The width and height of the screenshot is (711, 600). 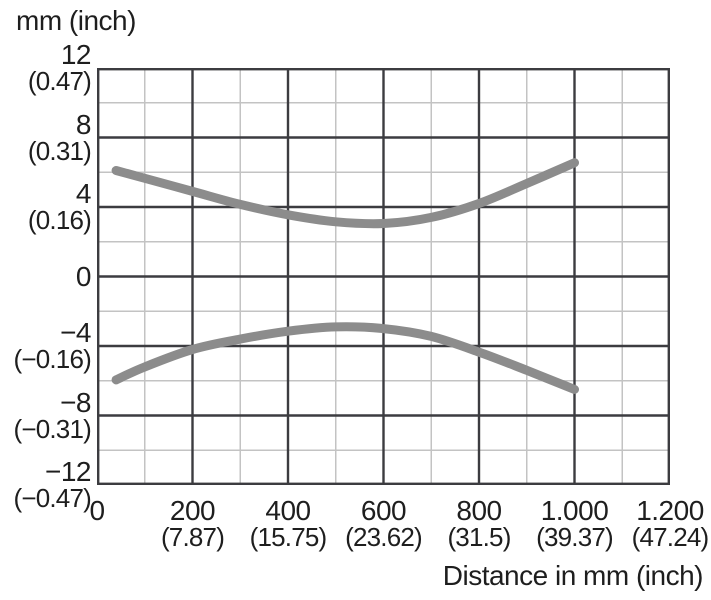 What do you see at coordinates (192, 510) in the screenshot?
I see `x-tick-mm-value: 200` at bounding box center [192, 510].